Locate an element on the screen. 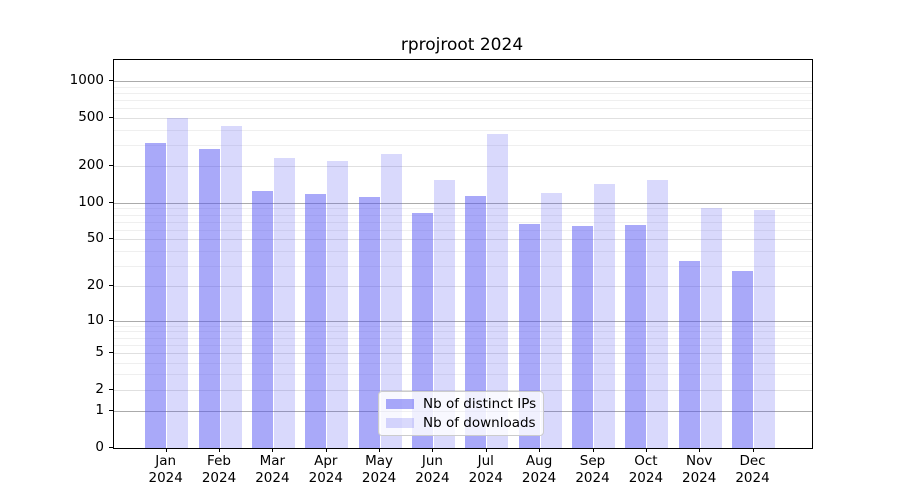 The height and width of the screenshot is (500, 900). bar-distinct-ips-jan-2024 is located at coordinates (156, 295).